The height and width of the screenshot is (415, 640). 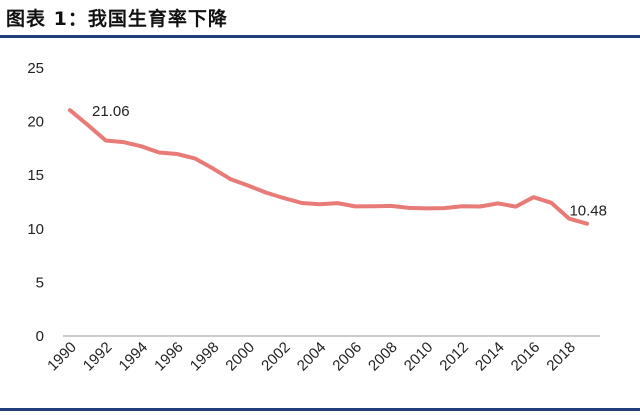 What do you see at coordinates (98, 357) in the screenshot?
I see `x-tick-label: 1992` at bounding box center [98, 357].